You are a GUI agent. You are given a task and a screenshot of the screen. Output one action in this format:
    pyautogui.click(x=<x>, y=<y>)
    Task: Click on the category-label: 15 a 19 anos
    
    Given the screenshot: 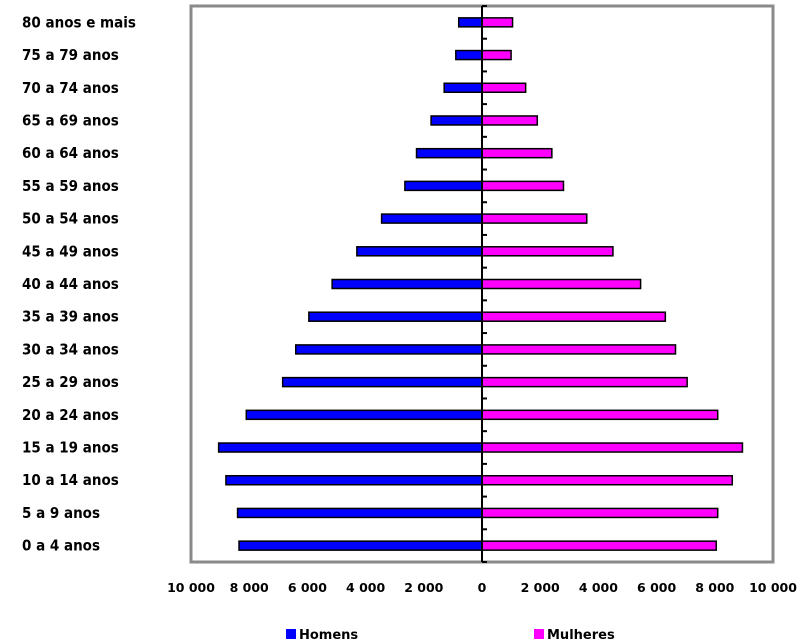 What is the action you would take?
    pyautogui.click(x=70, y=448)
    